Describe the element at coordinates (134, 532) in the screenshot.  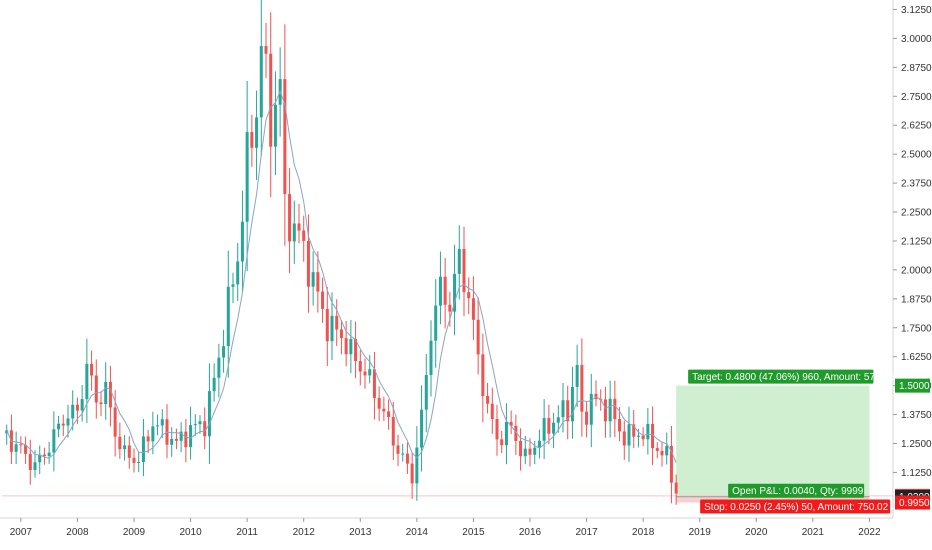
I see `time-tick-label: 2009` at that location.